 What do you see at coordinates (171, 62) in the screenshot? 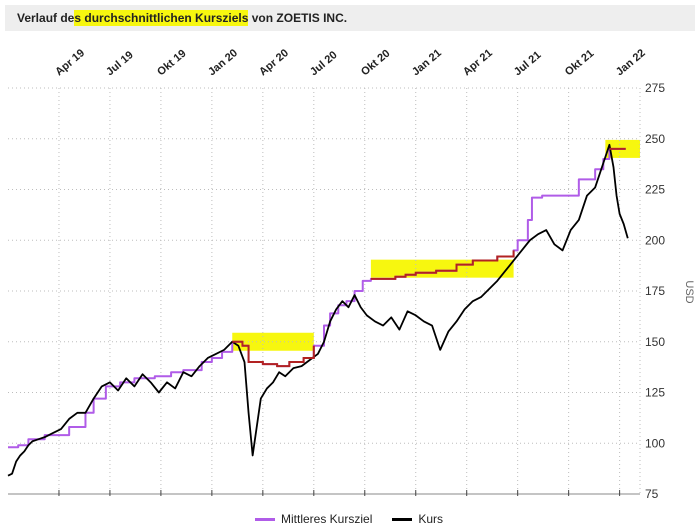
I see `x-tick-label-2: Okt 19` at bounding box center [171, 62].